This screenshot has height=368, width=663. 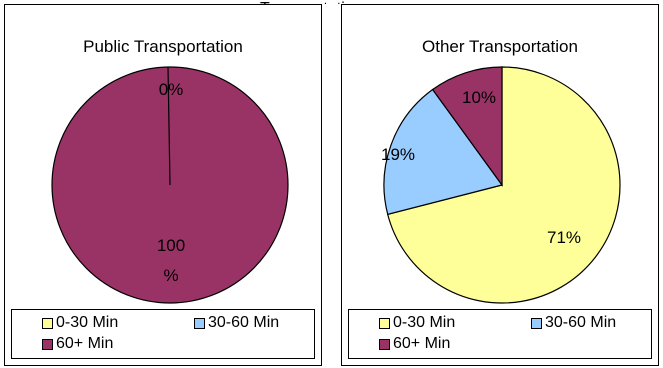 What do you see at coordinates (169, 126) in the screenshot?
I see `pie-slice-edge` at bounding box center [169, 126].